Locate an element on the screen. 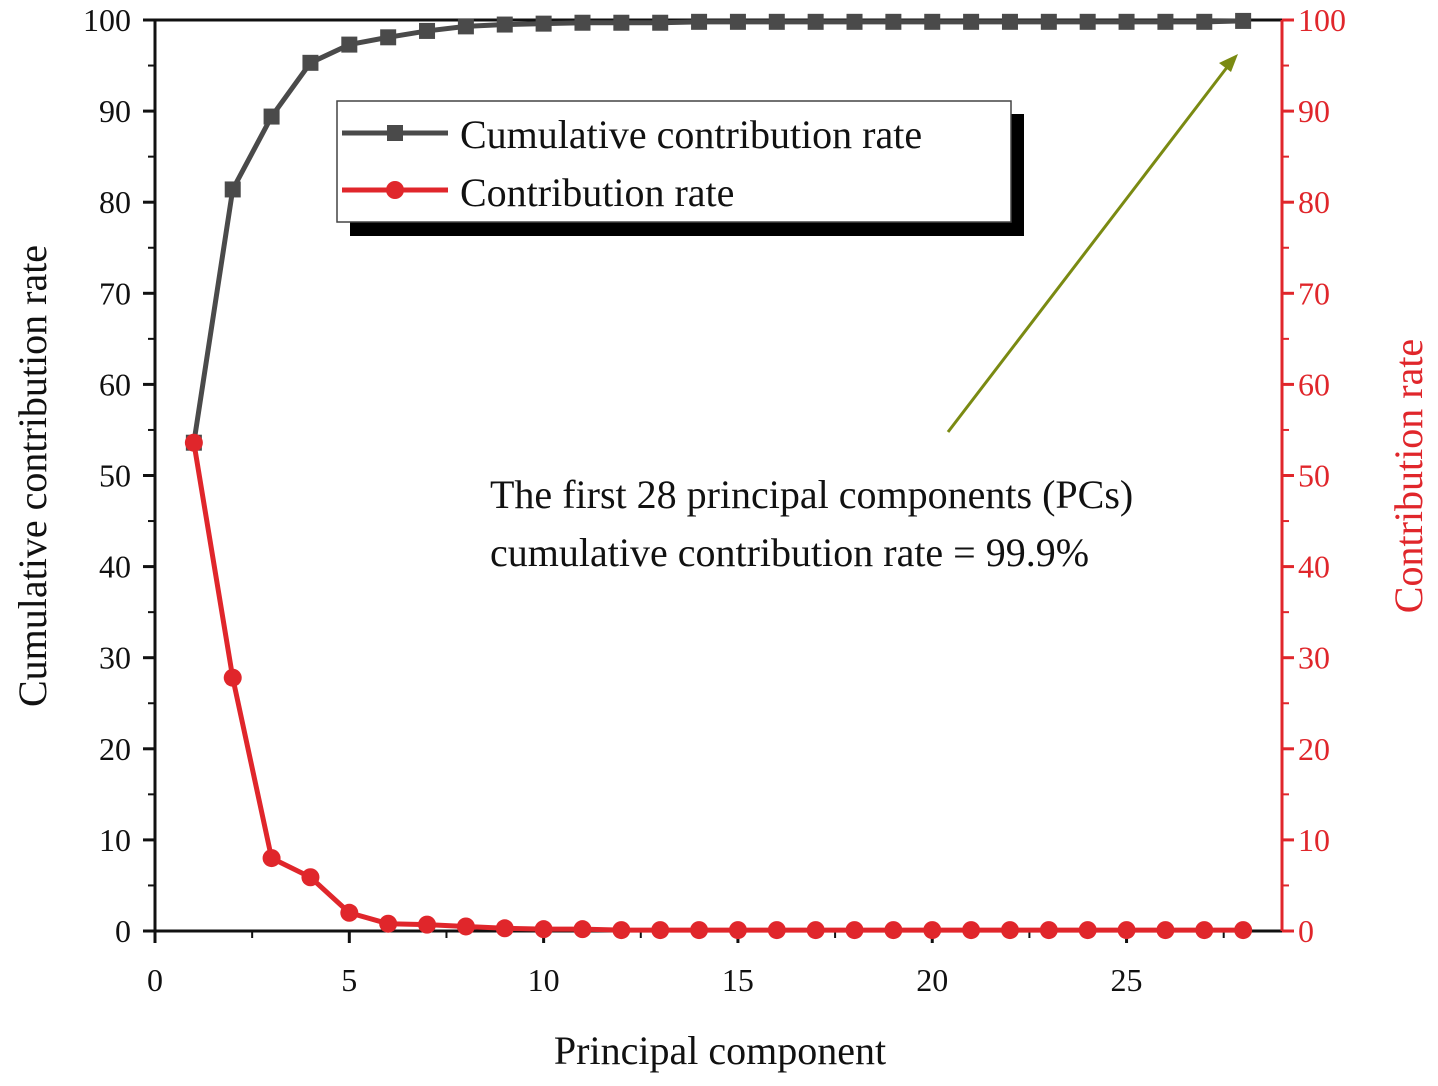 Image resolution: width=1438 pixels, height=1086 pixels. left-y-tick-label: 70 is located at coordinates (115, 293).